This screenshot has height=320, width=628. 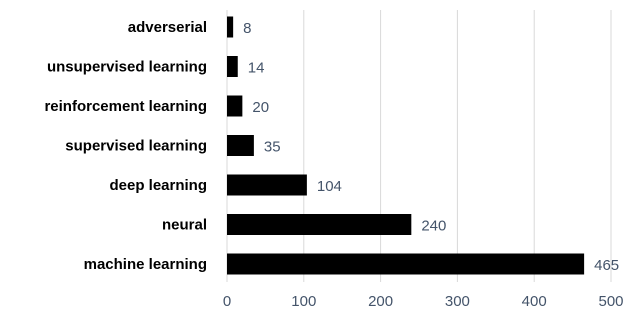 I want to click on category-label: supervised learning, so click(x=136, y=146).